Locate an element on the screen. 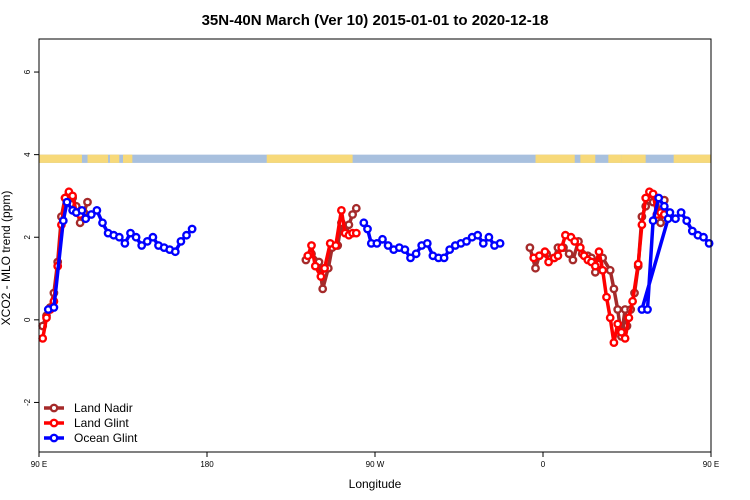 The width and height of the screenshot is (750, 500). land-ocean-band is located at coordinates (375, 158).